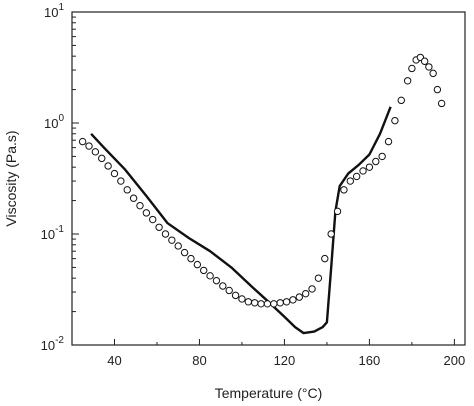 This screenshot has width=474, height=406. Describe the element at coordinates (60, 177) in the screenshot. I see `y-axis-ticks: 10⁻² 10⁻¹ 10⁰ 10¹` at that location.